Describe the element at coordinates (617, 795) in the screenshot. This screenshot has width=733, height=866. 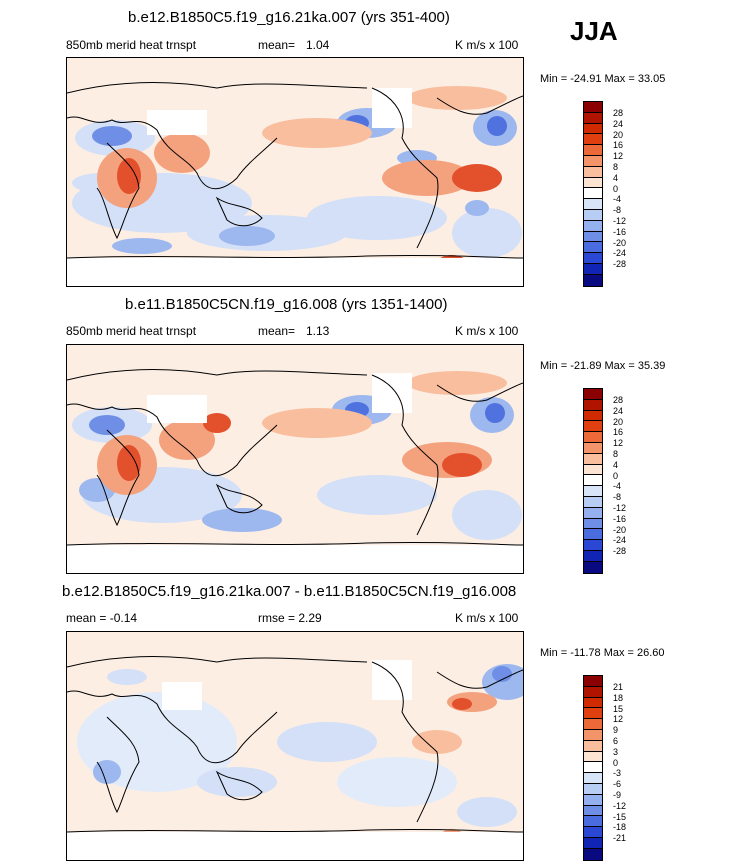
I see `colorbar-tick-label: -9` at that location.